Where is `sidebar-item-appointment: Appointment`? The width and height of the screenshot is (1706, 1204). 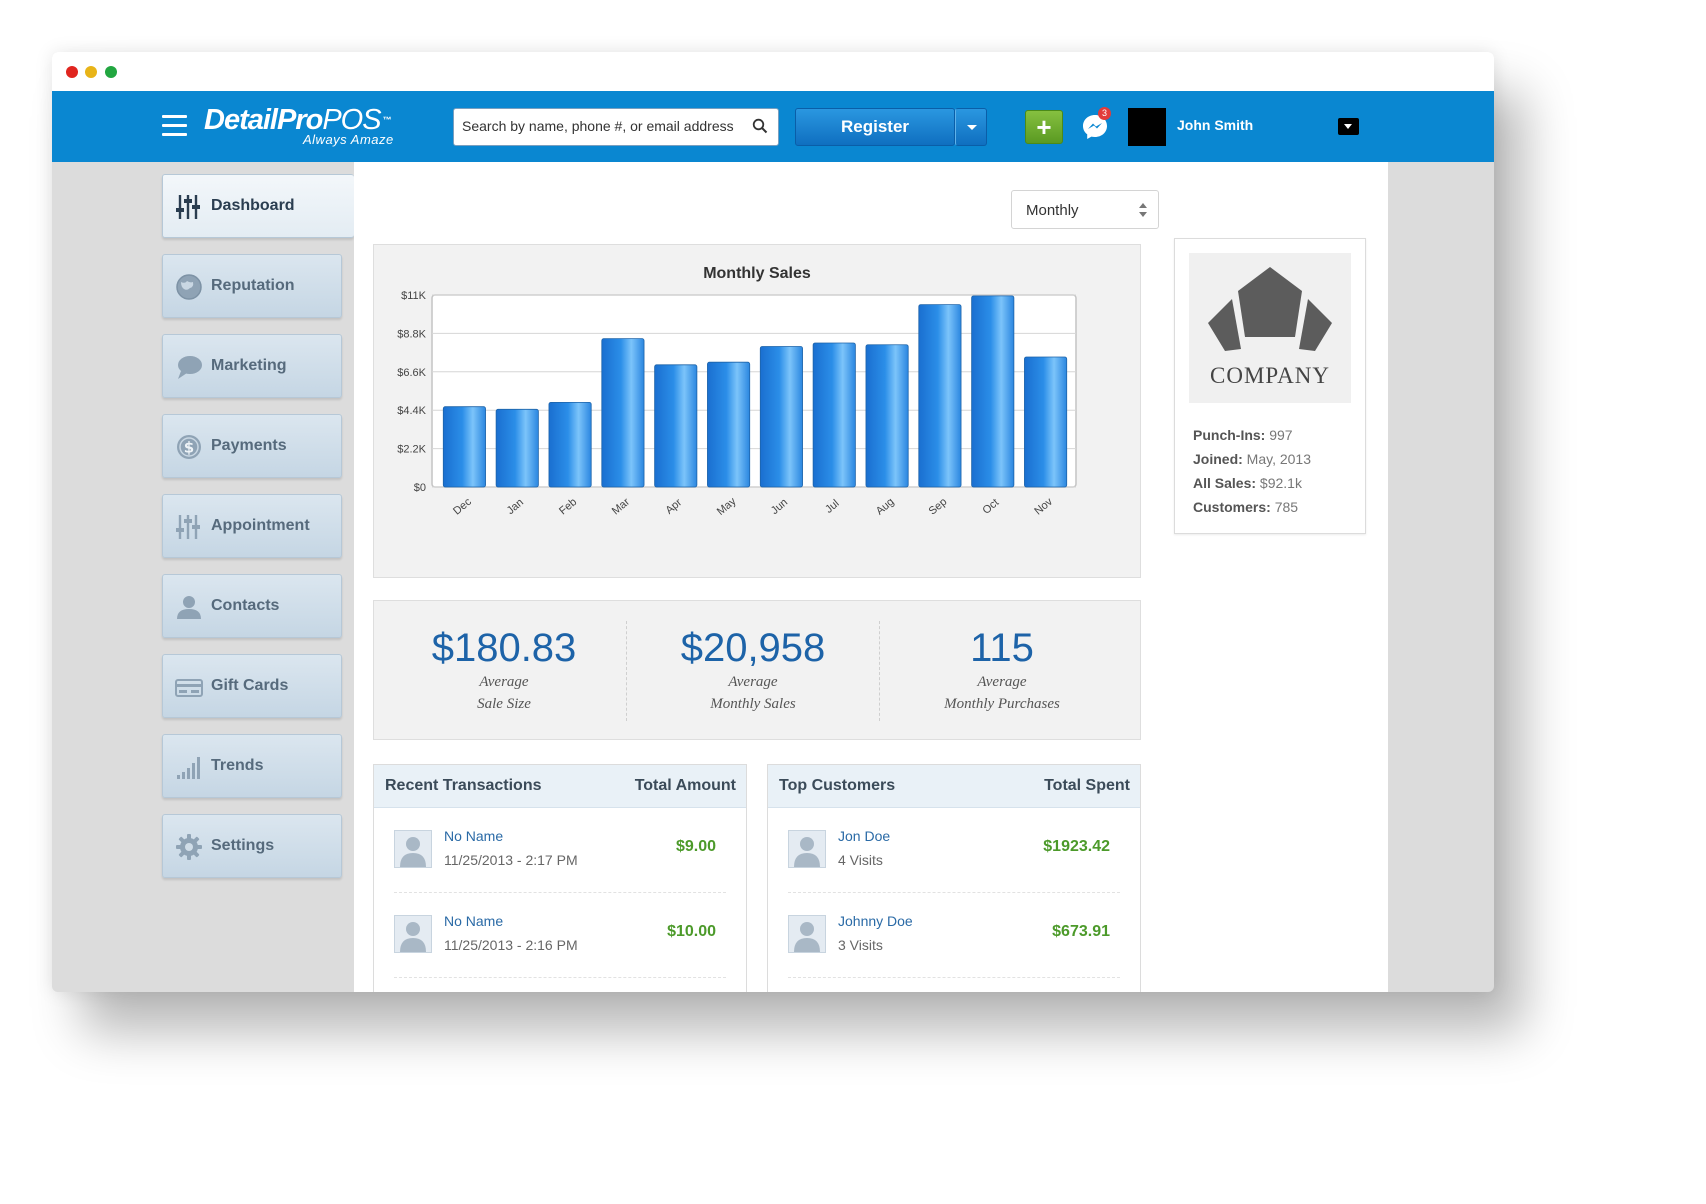
sidebar-item-appointment: Appointment is located at coordinates (252, 526).